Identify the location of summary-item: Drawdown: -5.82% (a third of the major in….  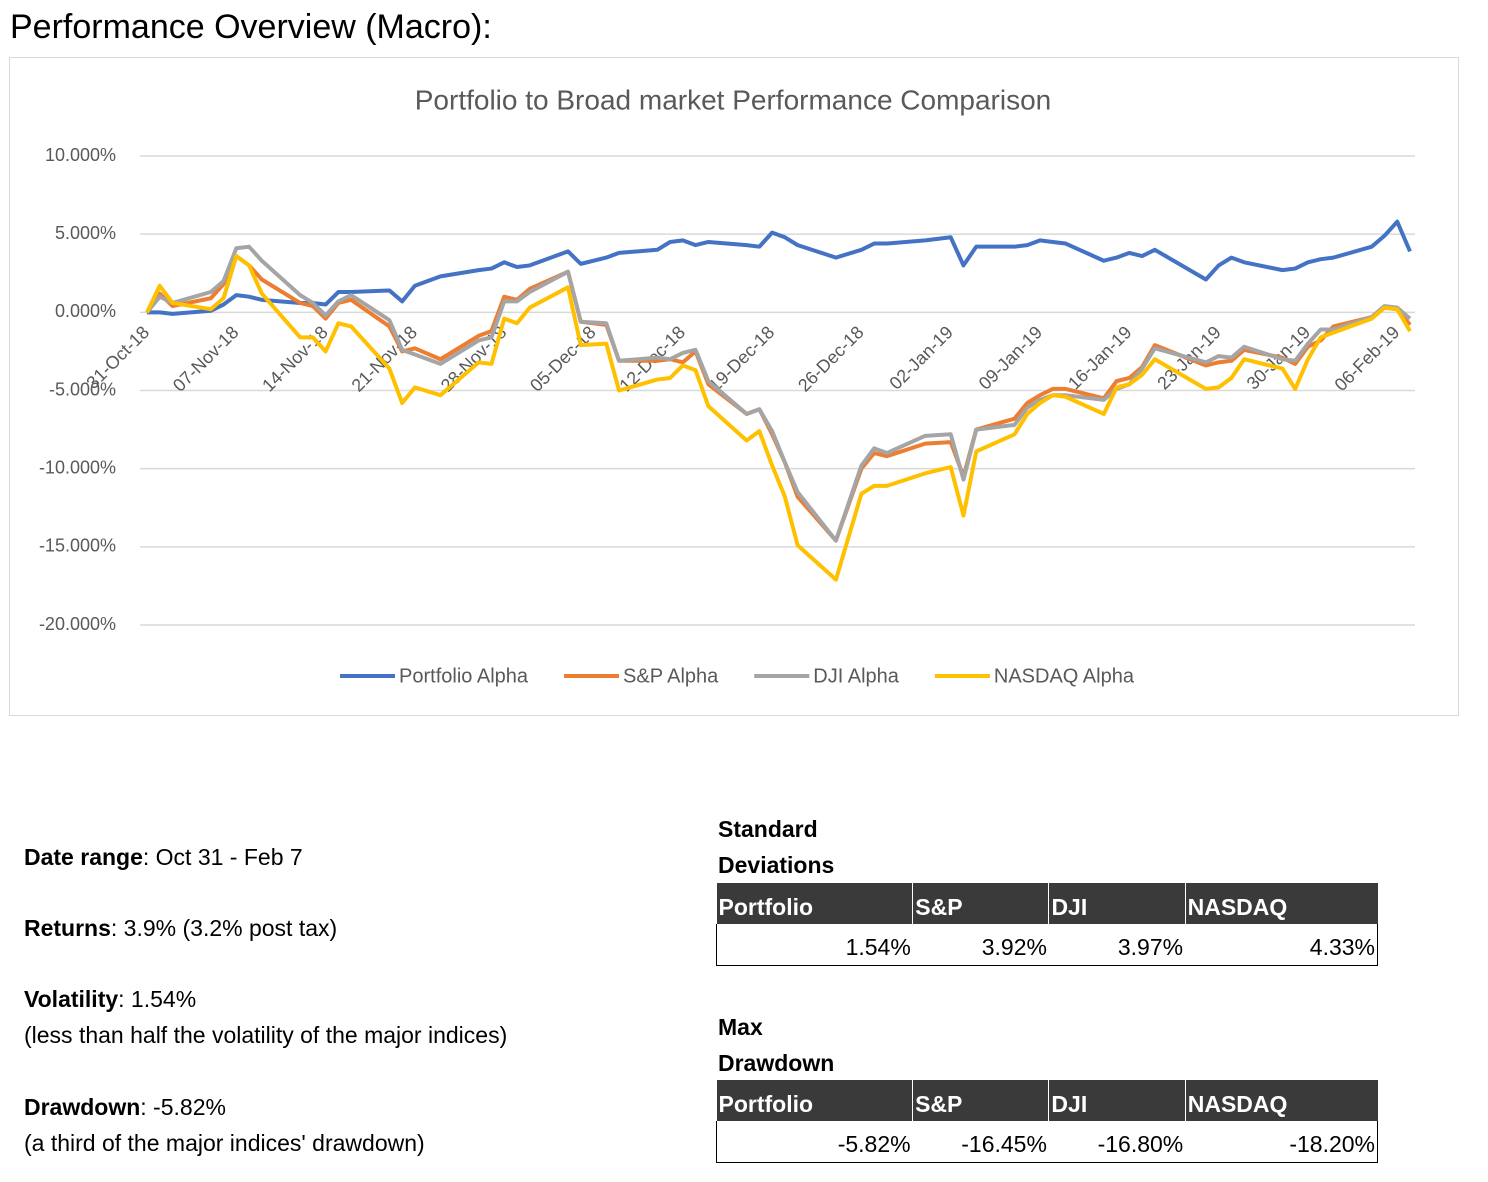
(224, 1125).